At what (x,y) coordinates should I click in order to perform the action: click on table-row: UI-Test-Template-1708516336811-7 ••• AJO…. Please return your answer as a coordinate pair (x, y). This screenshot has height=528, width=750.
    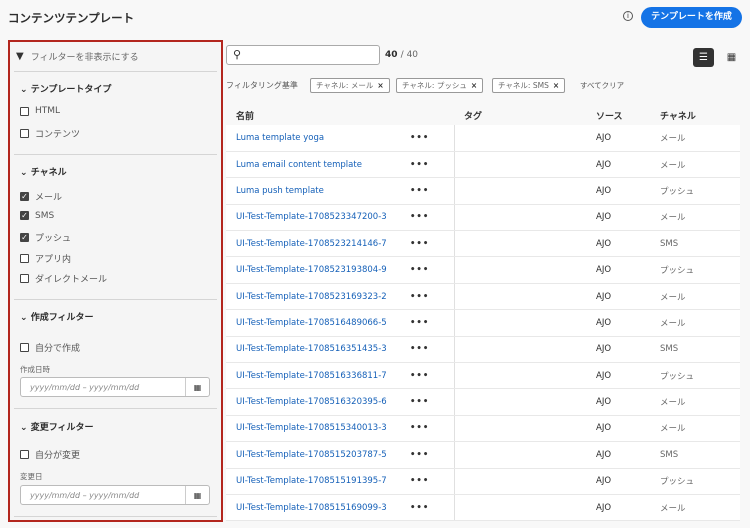
    Looking at the image, I should click on (483, 376).